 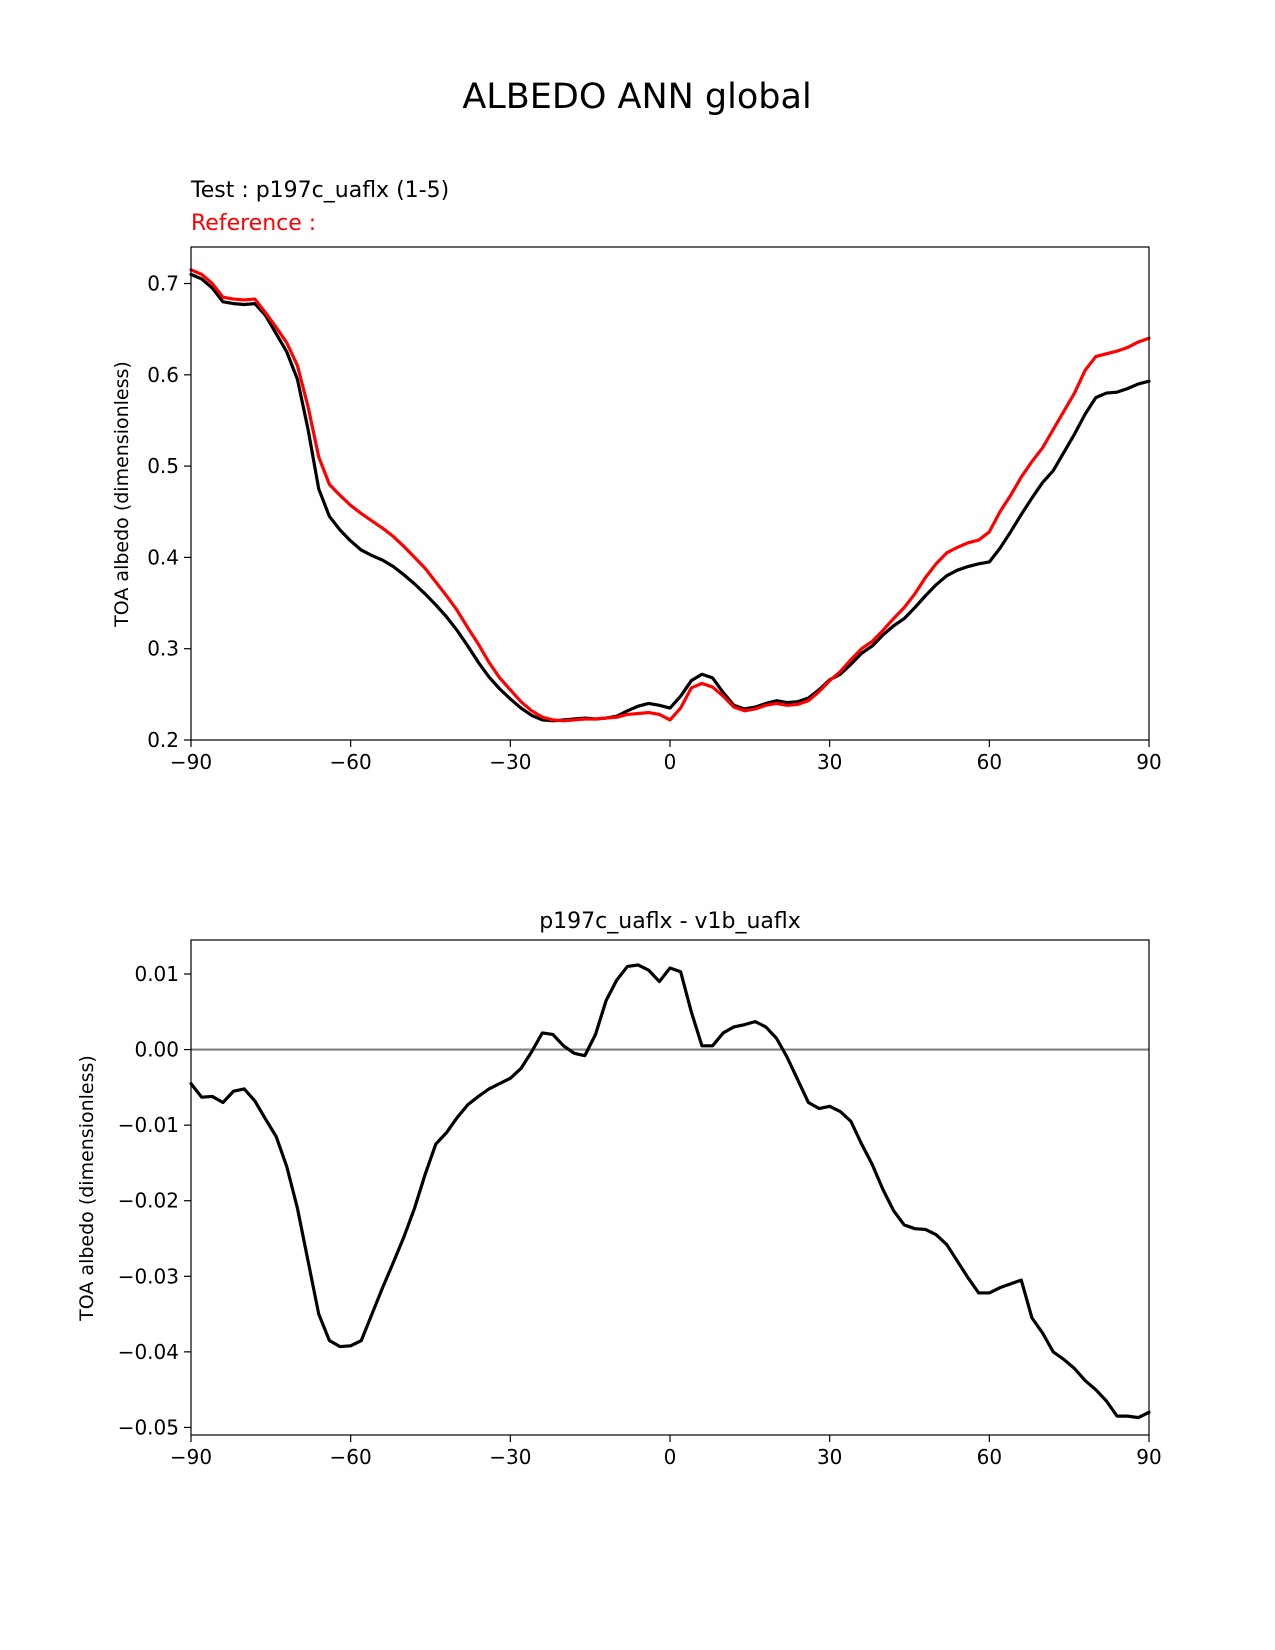 What do you see at coordinates (191, 1457) in the screenshot?
I see `bottom-x-tick-label: −90` at bounding box center [191, 1457].